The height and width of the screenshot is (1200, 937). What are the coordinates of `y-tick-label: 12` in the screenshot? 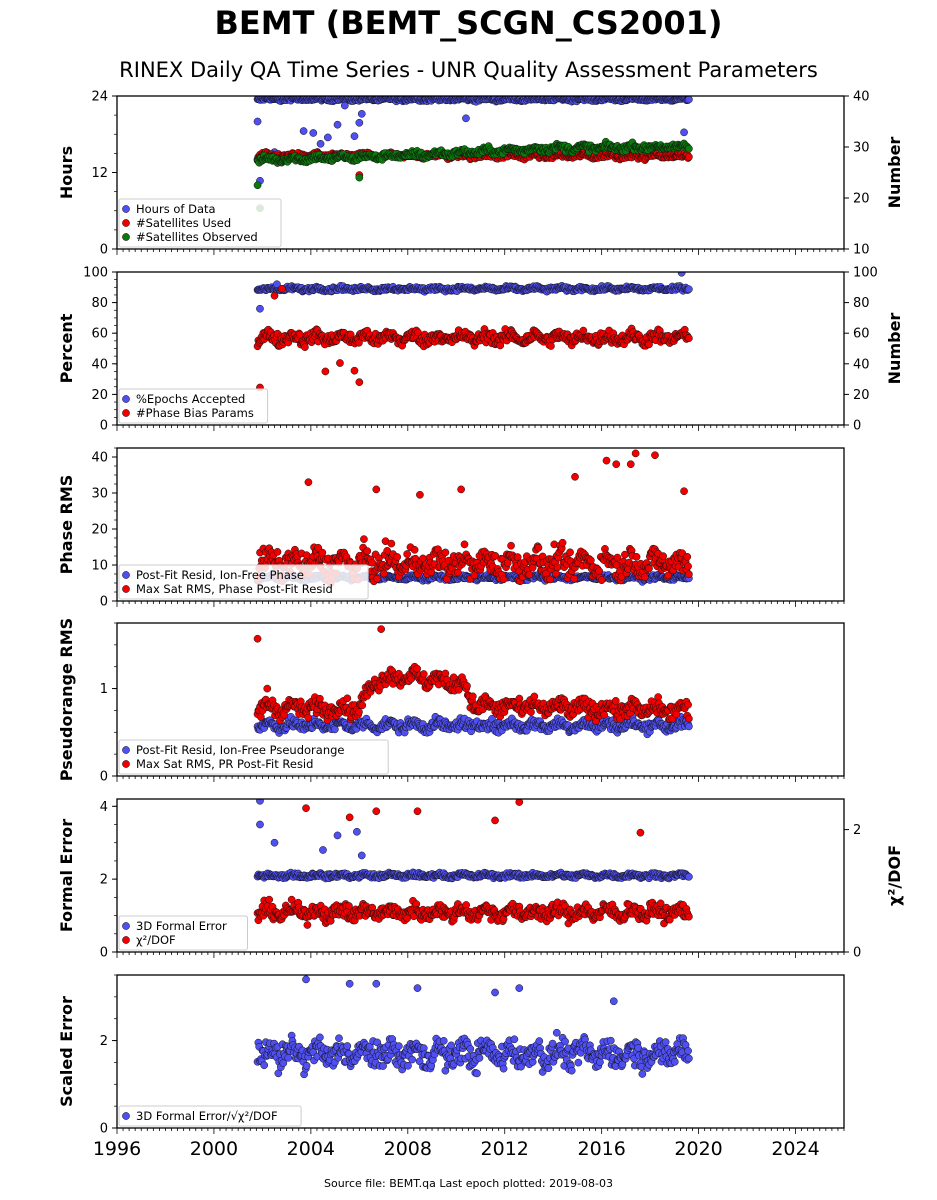 It's located at (99, 173).